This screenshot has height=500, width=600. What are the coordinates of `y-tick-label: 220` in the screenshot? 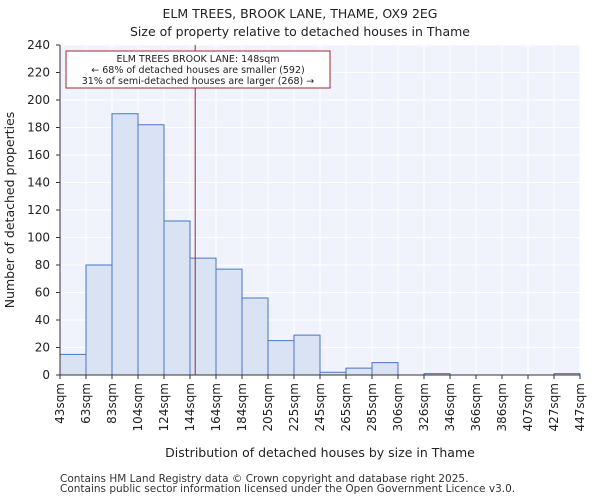 It's located at (38, 73).